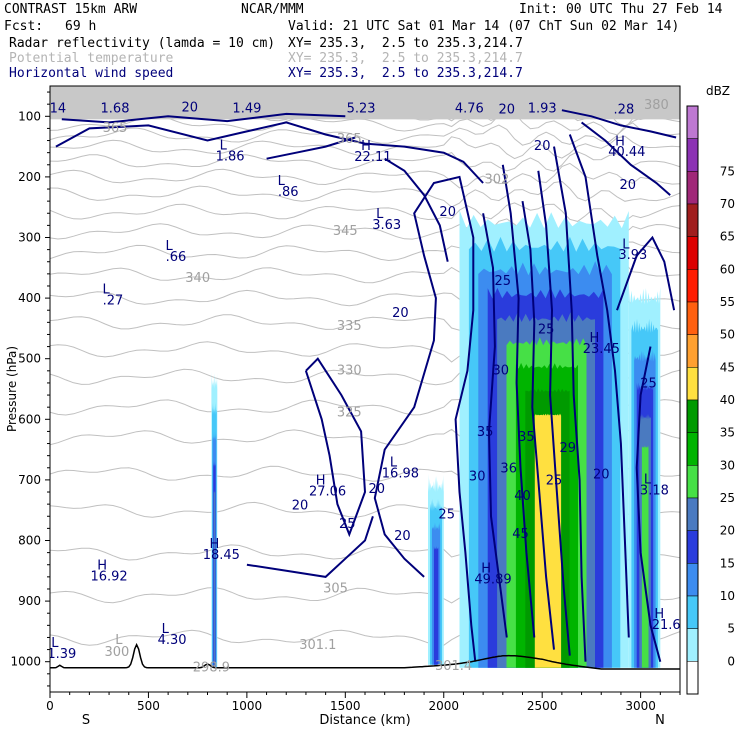  Describe the element at coordinates (365, 656) in the screenshot. I see `terrain-line` at that location.